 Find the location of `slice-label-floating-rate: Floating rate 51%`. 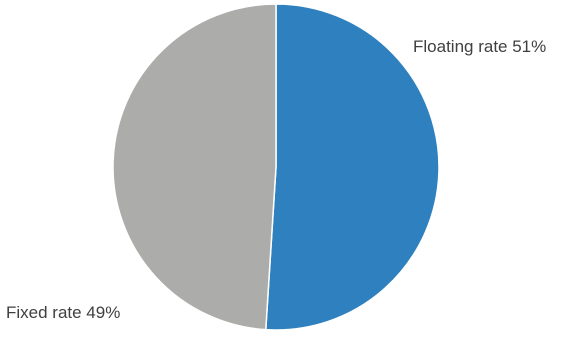

slice-label-floating-rate: Floating rate 51% is located at coordinates (479, 46).